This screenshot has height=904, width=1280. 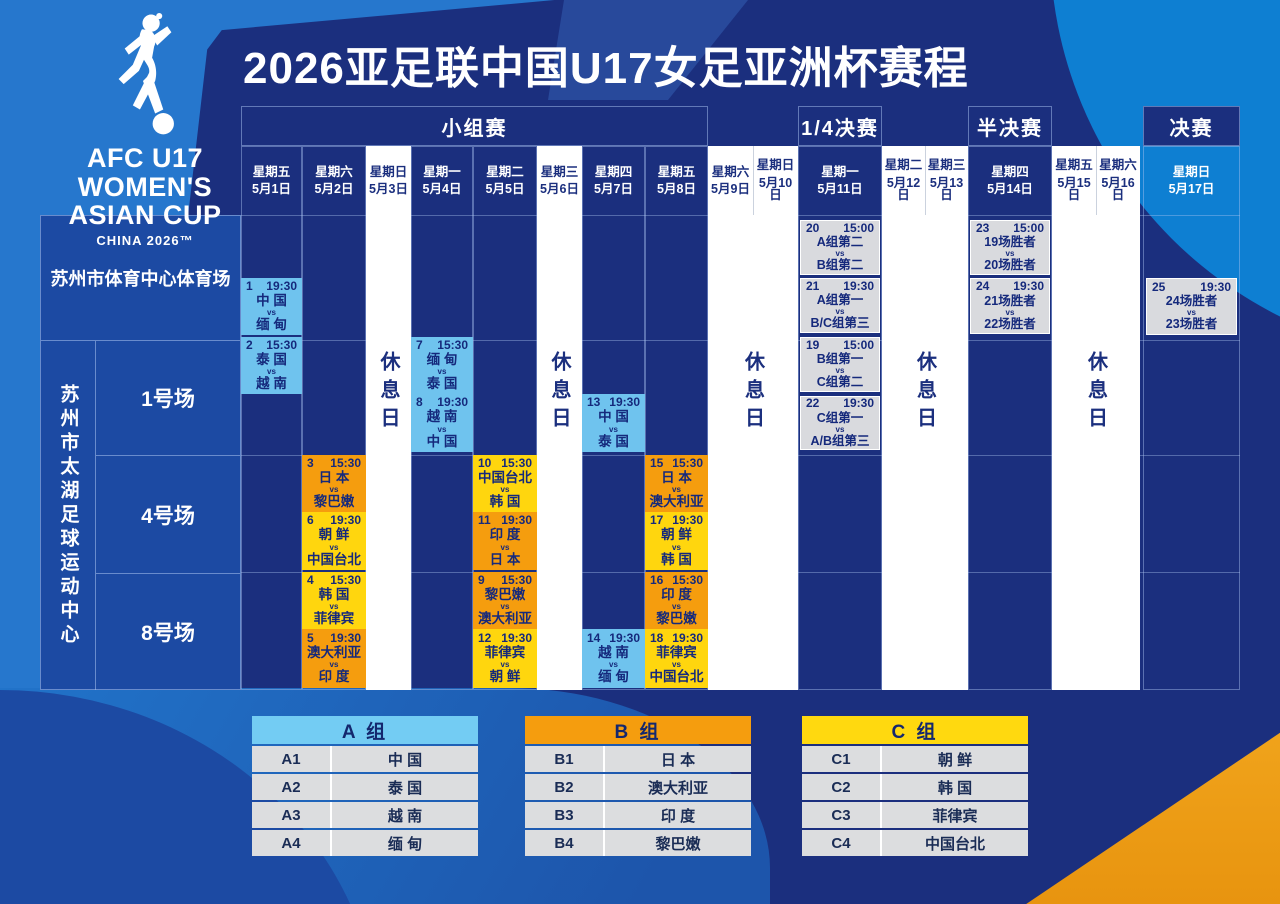 I want to click on afc-logo: AFC U17 WOMEN'S ASIAN CUP CHINA 2026™, so click(x=145, y=130).